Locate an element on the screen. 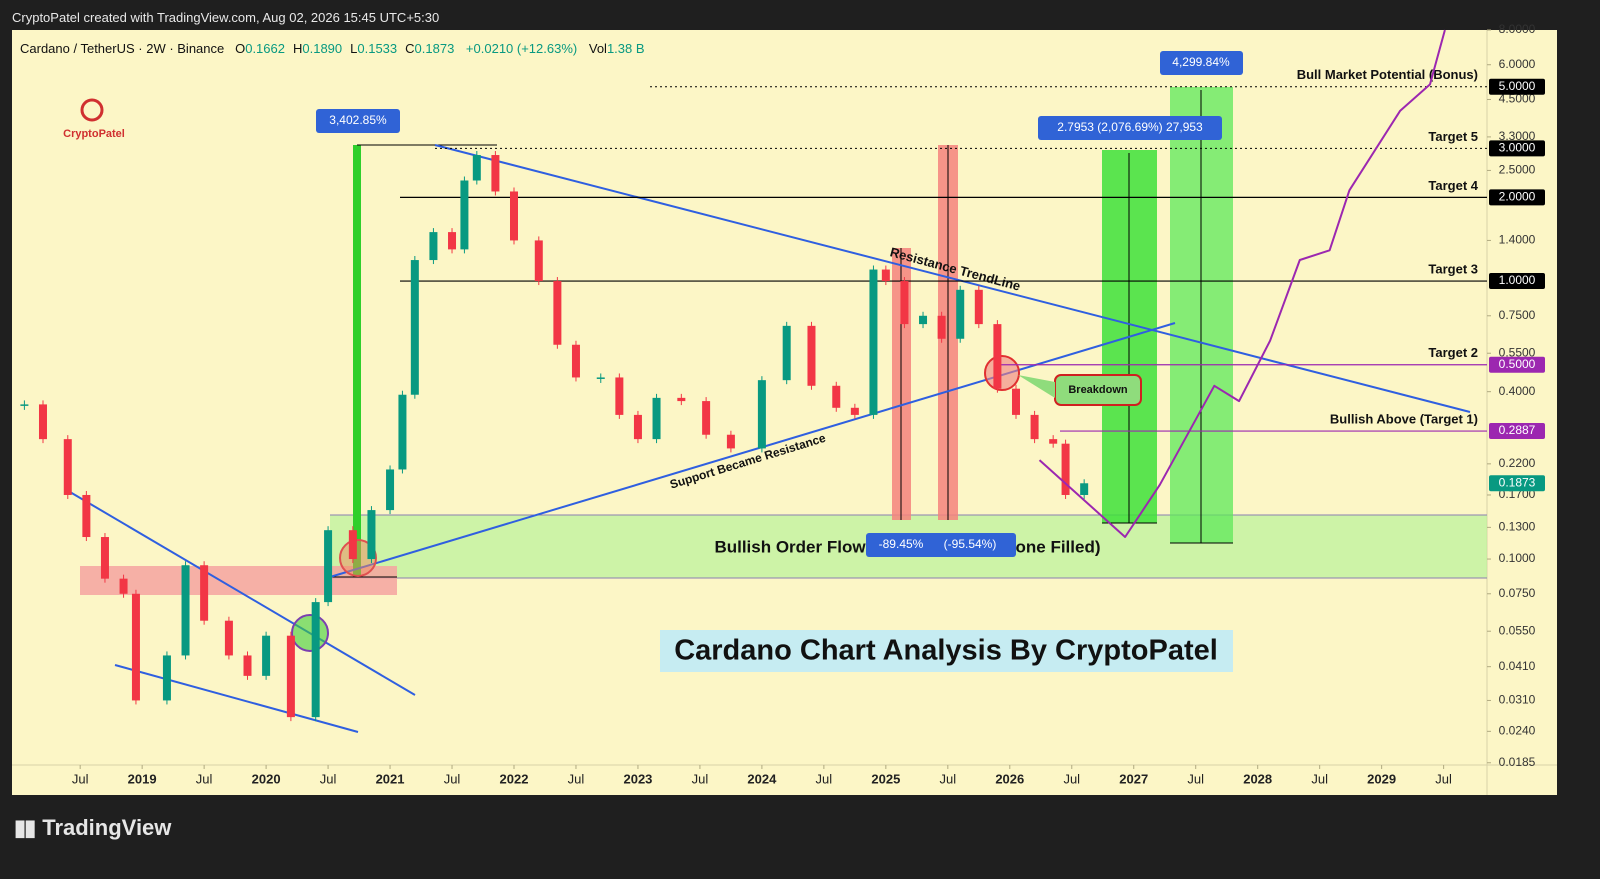 The width and height of the screenshot is (1600, 879). y-tick-label: 2.5000 is located at coordinates (1517, 170).